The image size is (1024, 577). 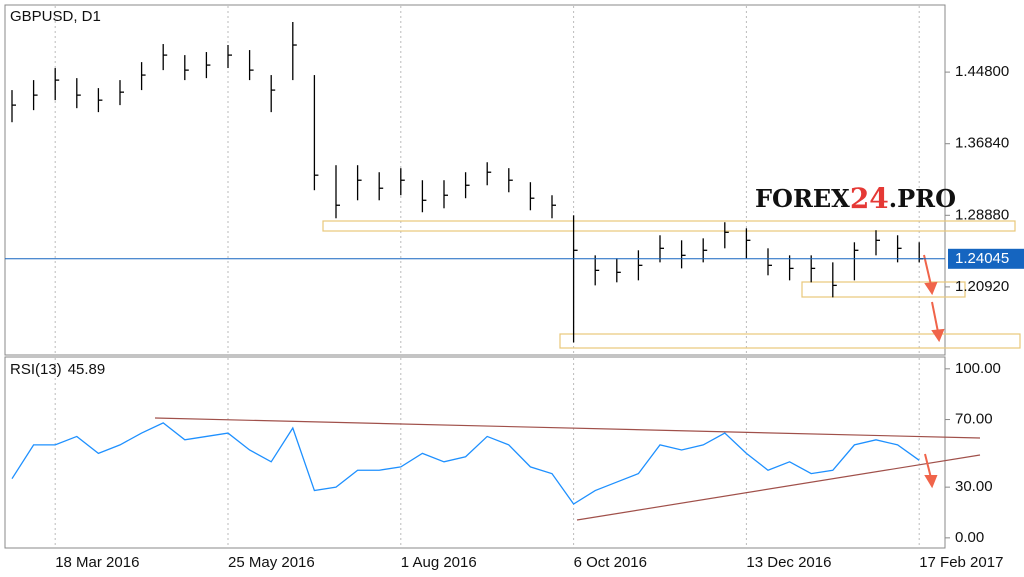 I want to click on y-tick-label: 1.28880, so click(x=982, y=214).